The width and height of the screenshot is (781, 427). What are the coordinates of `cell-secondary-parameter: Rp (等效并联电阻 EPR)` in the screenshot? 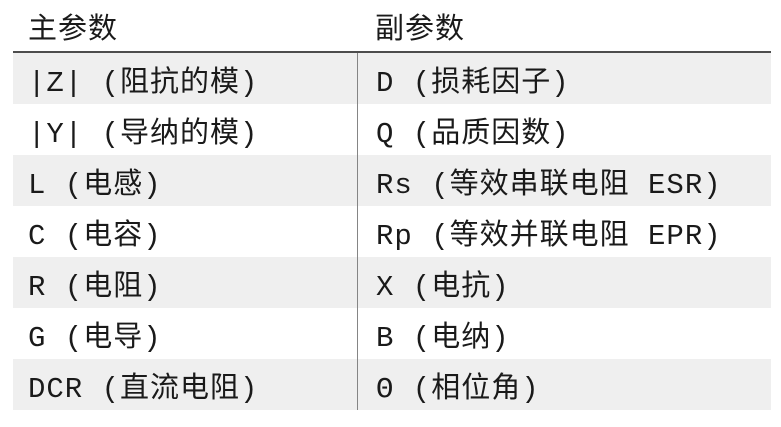 It's located at (564, 231).